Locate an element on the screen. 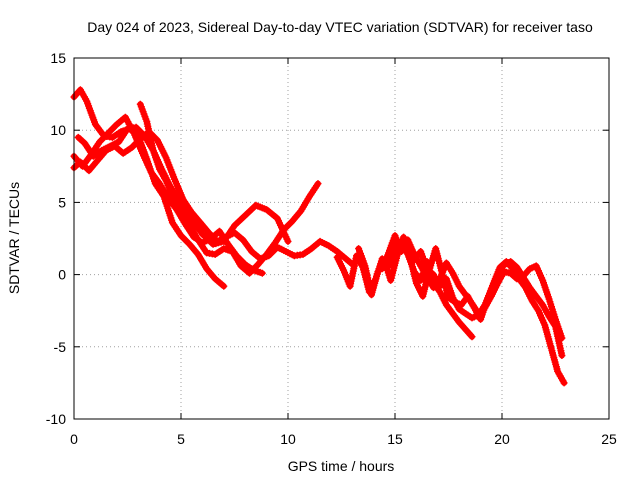 This screenshot has width=640, height=480. y-tick-label: 5 is located at coordinates (62, 202).